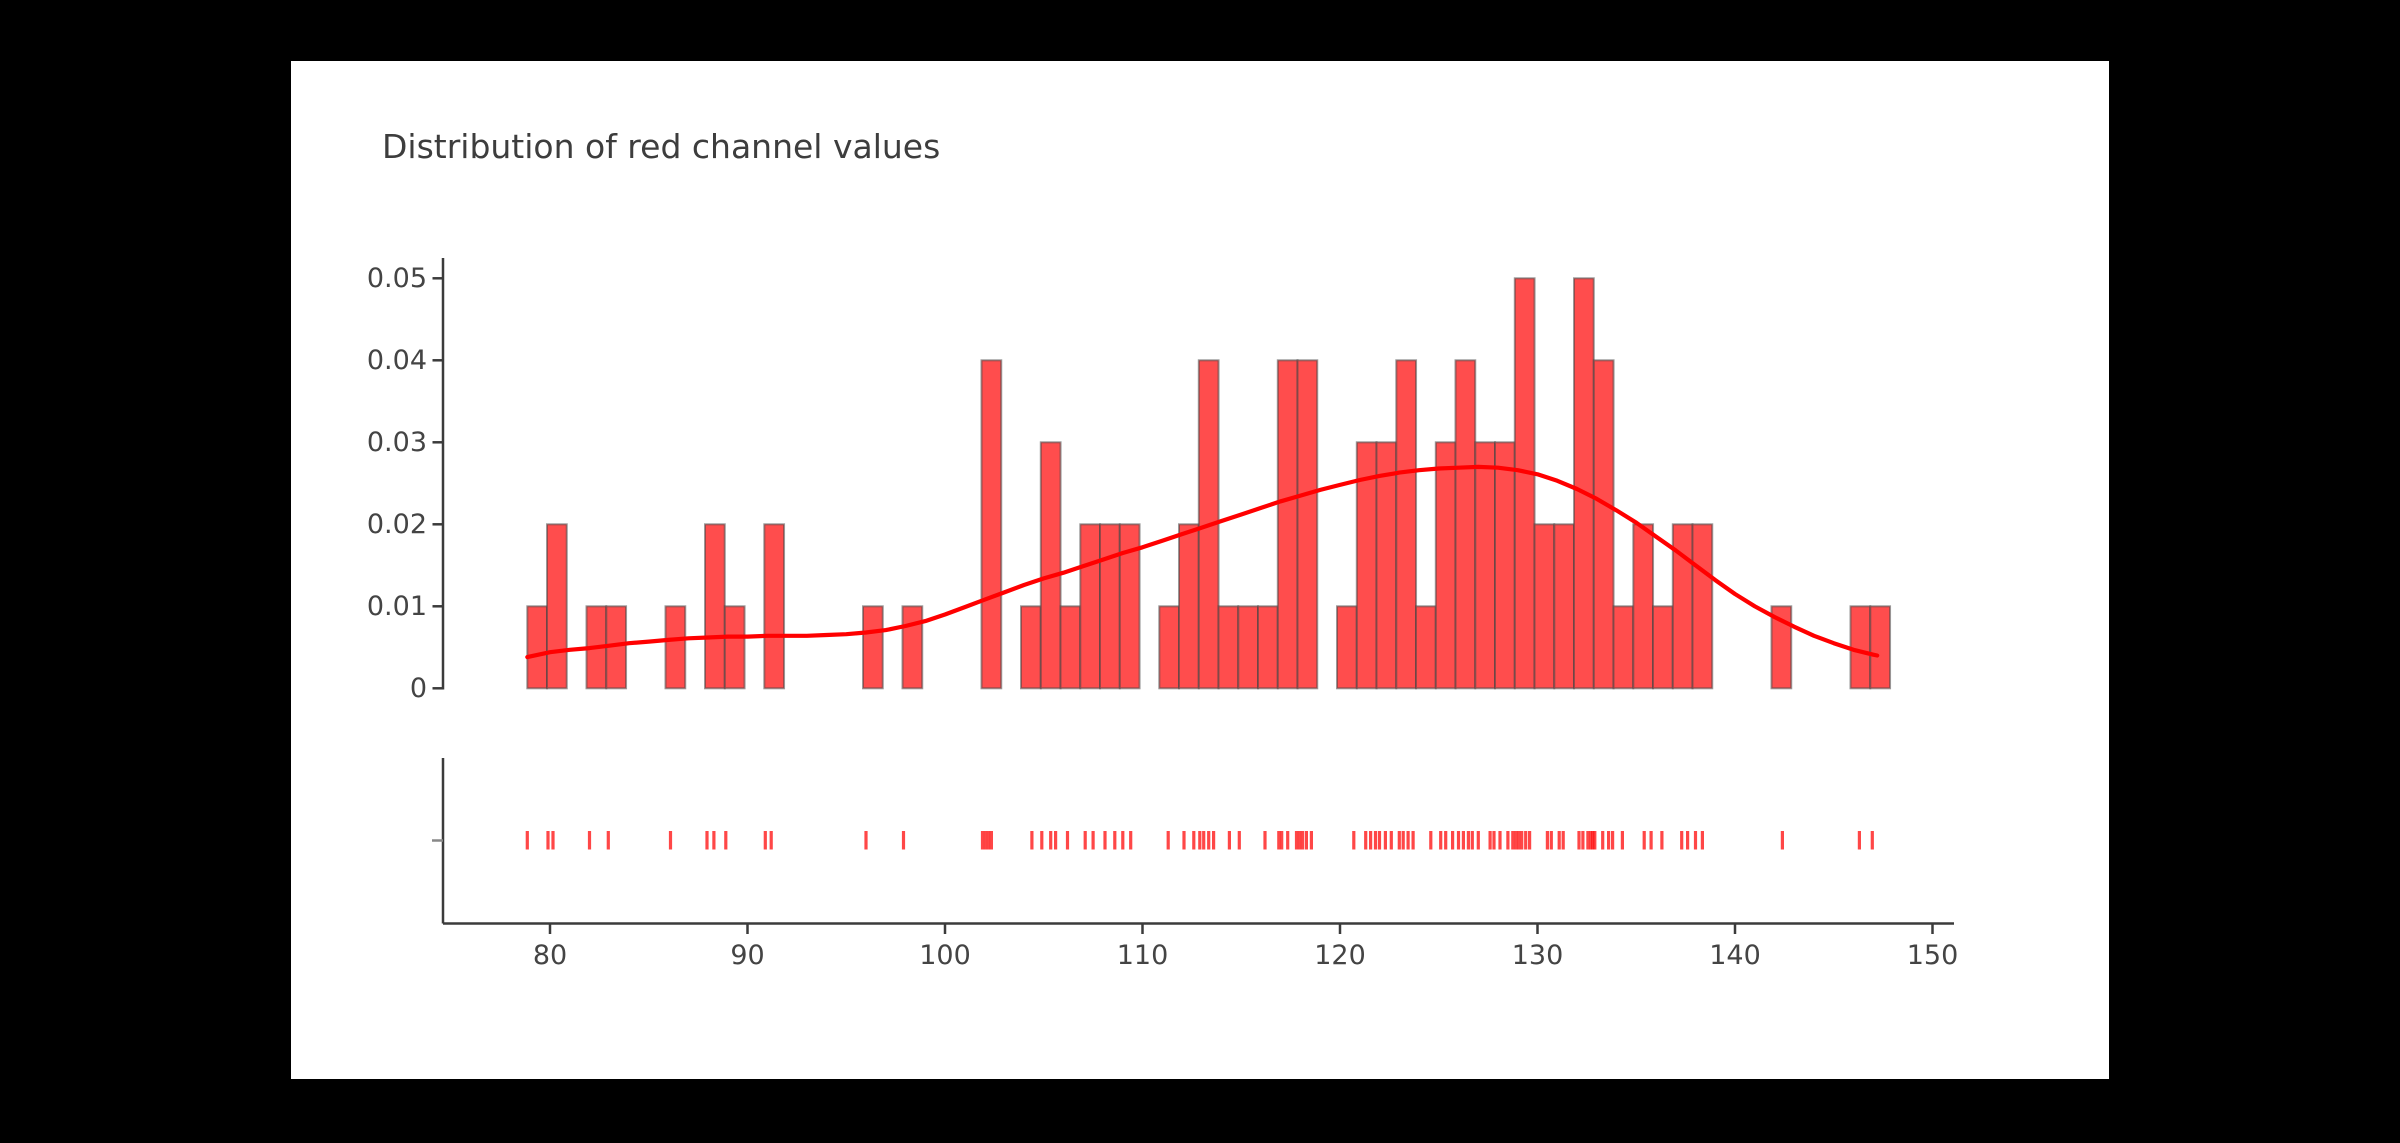 The height and width of the screenshot is (1143, 2400). Describe the element at coordinates (397, 442) in the screenshot. I see `y-tick-label: 0.03` at that location.